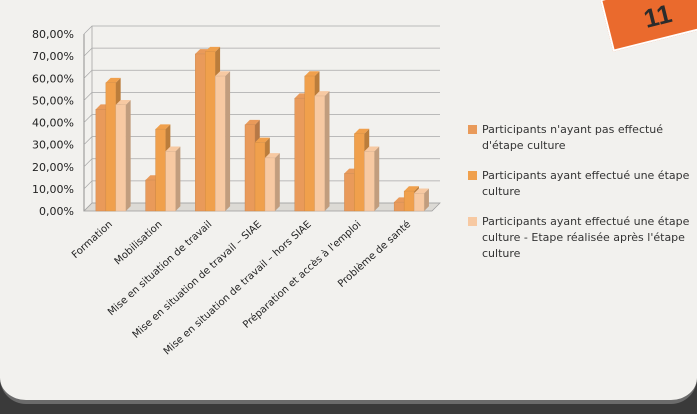  I want to click on x-category-label: Formation, so click(92, 240).